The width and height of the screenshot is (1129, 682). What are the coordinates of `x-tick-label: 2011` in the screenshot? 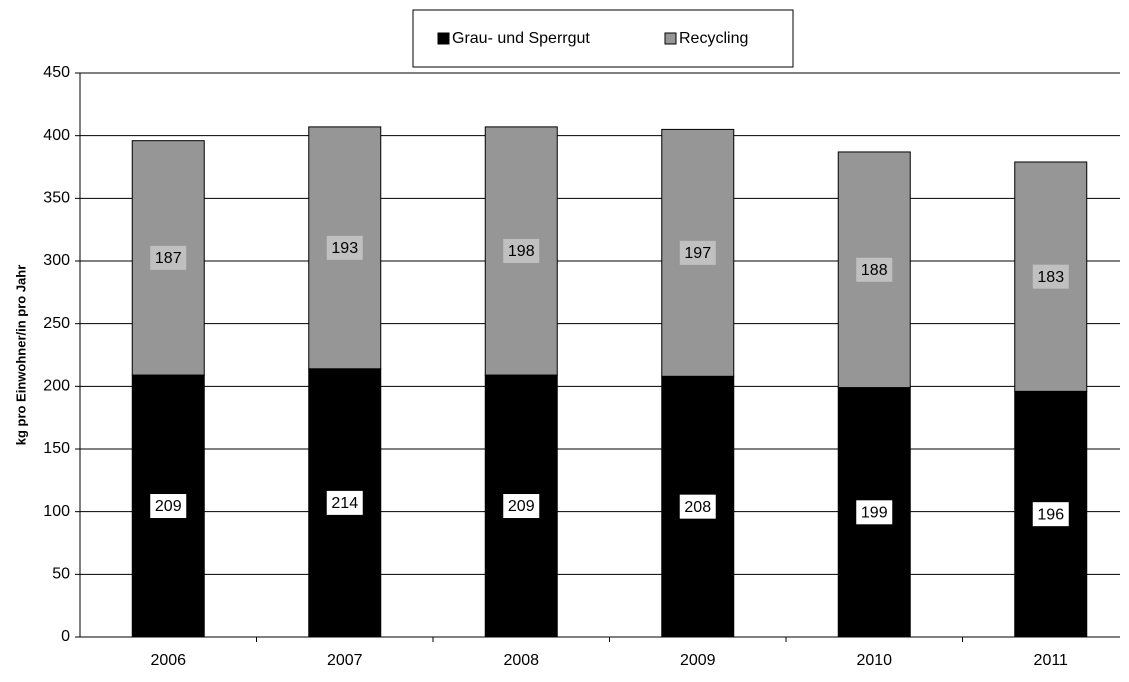 It's located at (1051, 660).